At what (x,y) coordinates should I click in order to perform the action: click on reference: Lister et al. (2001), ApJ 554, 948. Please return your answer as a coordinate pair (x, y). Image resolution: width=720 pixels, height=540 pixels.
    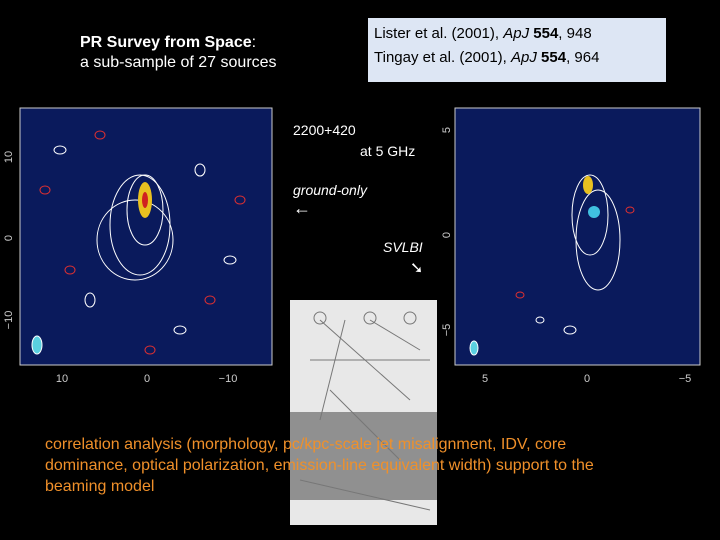
    Looking at the image, I should click on (517, 34).